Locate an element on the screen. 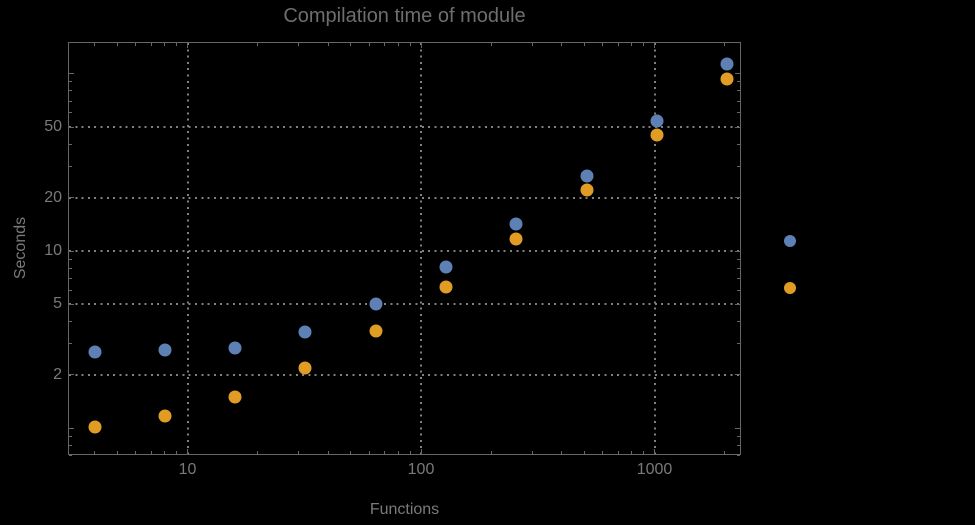  data-point-series-2-orange-x4 is located at coordinates (95, 427).